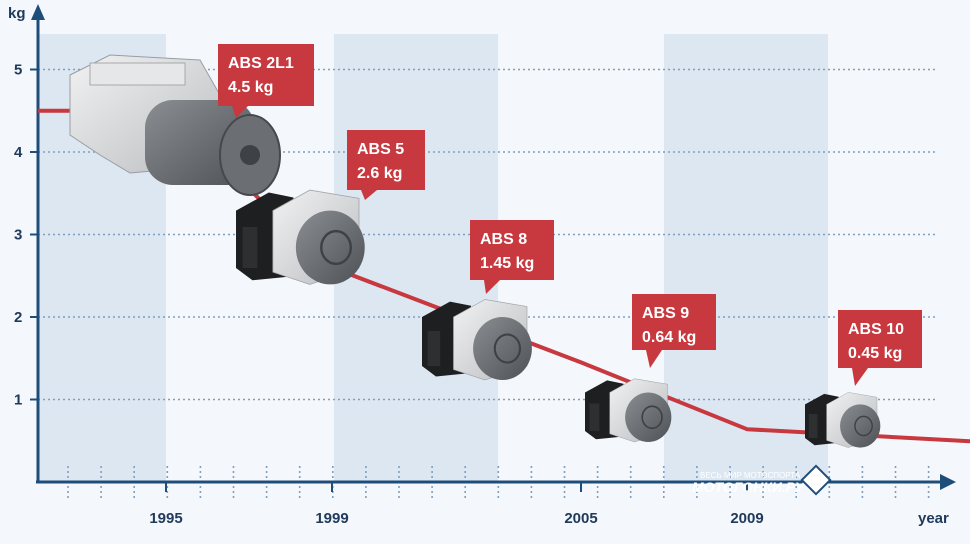 The image size is (970, 544). What do you see at coordinates (18, 235) in the screenshot?
I see `y-tick-label-3: 3` at bounding box center [18, 235].